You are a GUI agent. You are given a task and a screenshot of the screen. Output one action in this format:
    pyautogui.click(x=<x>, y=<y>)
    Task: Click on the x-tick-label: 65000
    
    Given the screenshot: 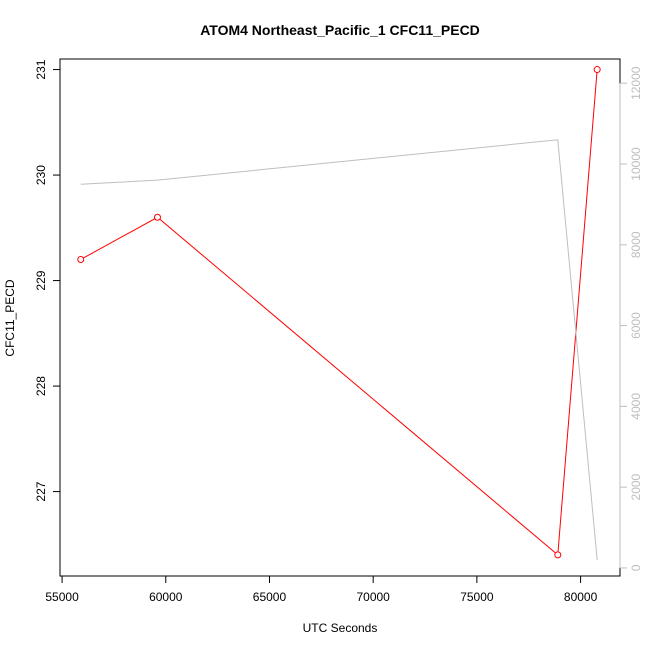 What is the action you would take?
    pyautogui.click(x=270, y=597)
    